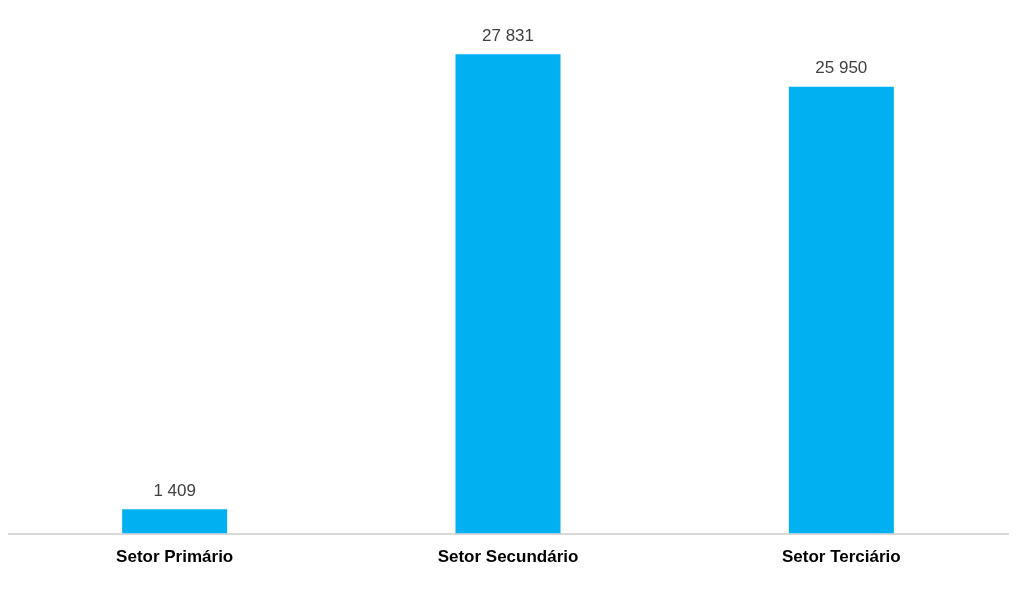 The width and height of the screenshot is (1024, 590). What do you see at coordinates (175, 557) in the screenshot?
I see `x-tick-label: Setor Primário` at bounding box center [175, 557].